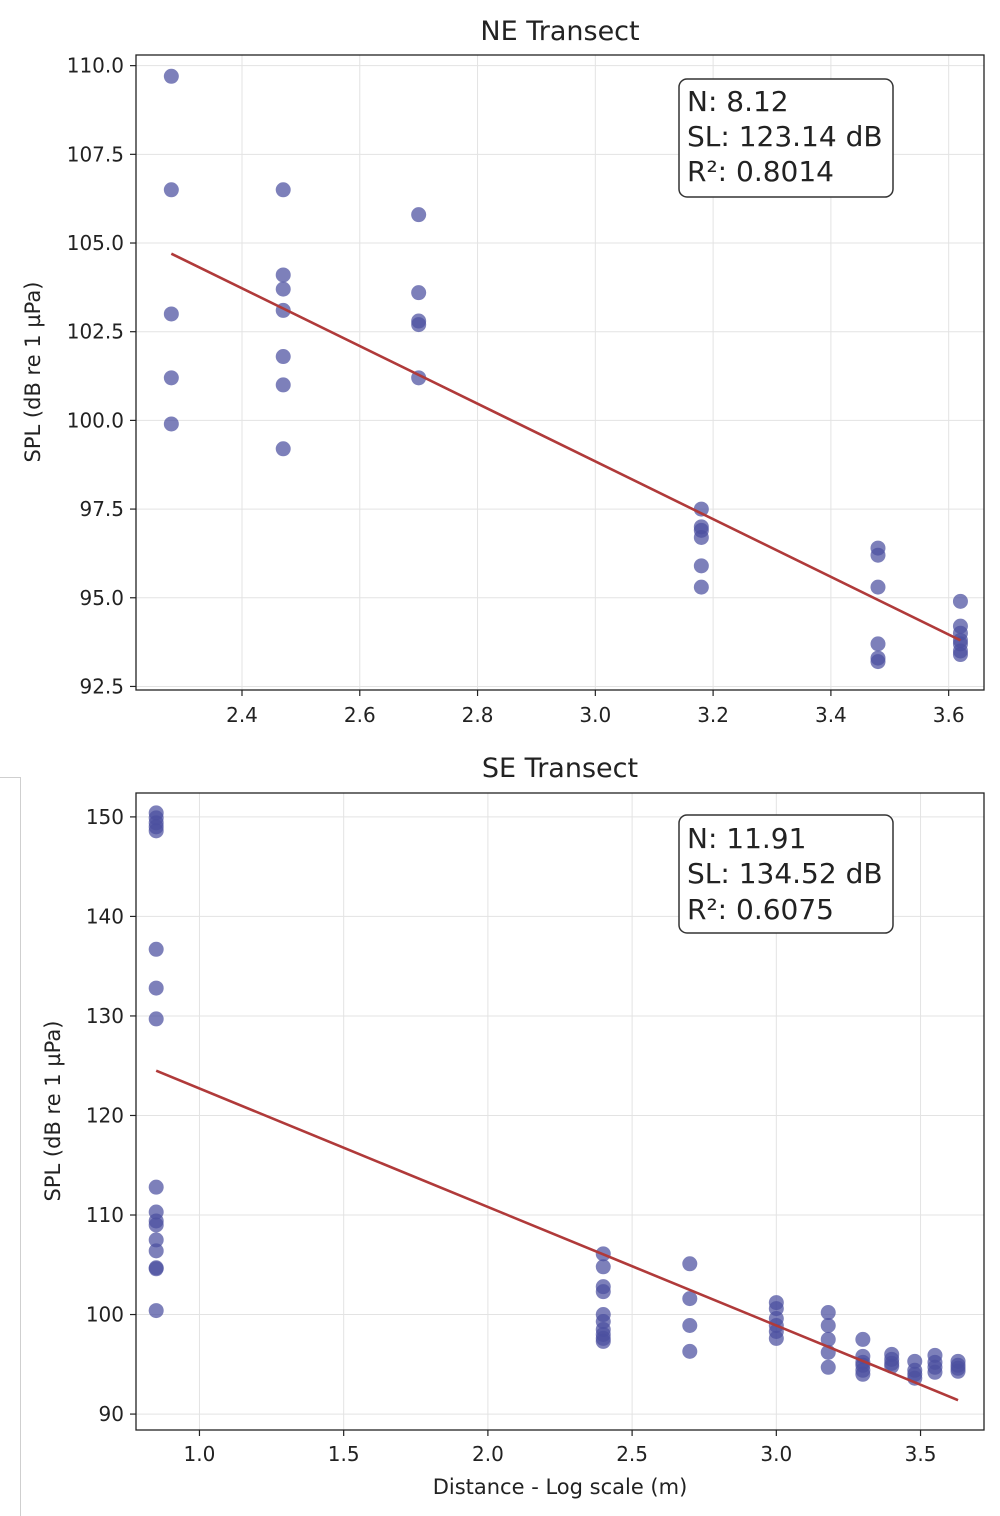 Image resolution: width=1000 pixels, height=1516 pixels. I want to click on x-tick-label: 2.5, so click(632, 1454).